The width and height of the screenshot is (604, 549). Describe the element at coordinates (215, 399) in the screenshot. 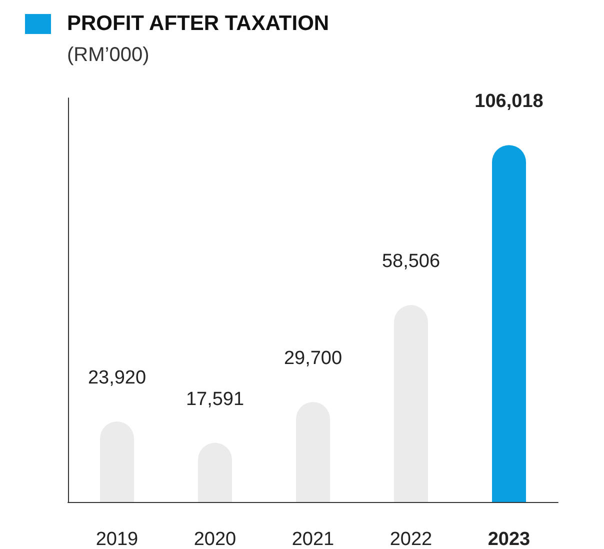

I see `data-label: 17,591` at that location.